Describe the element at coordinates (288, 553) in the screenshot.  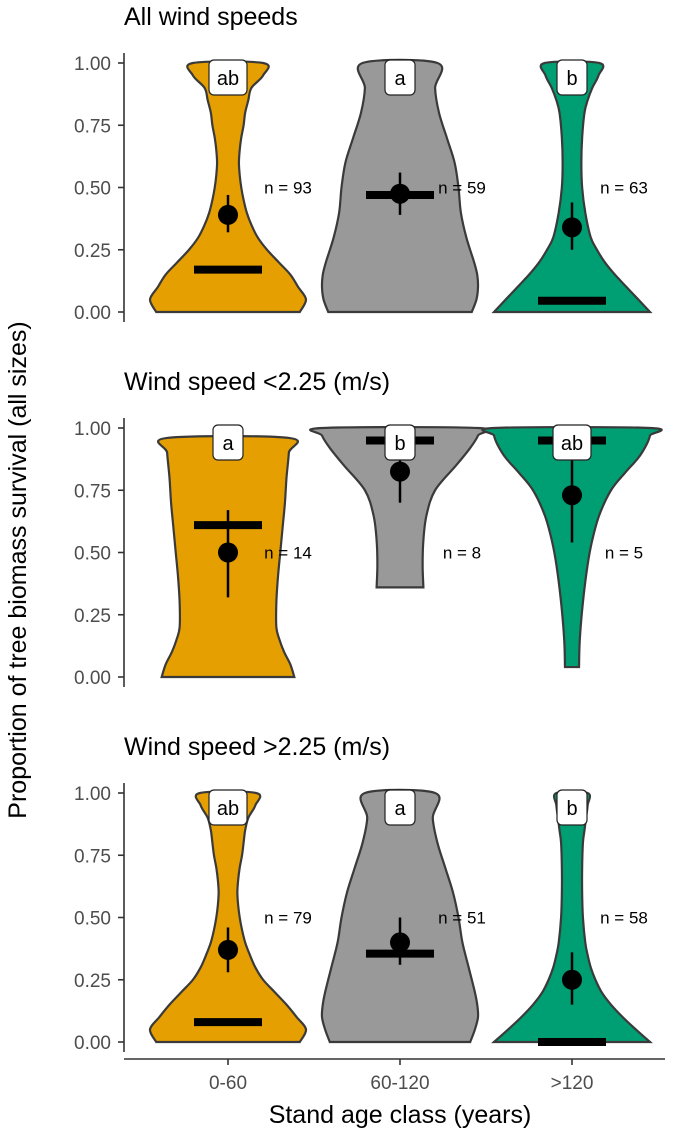
I see `n-label: n = 14` at that location.